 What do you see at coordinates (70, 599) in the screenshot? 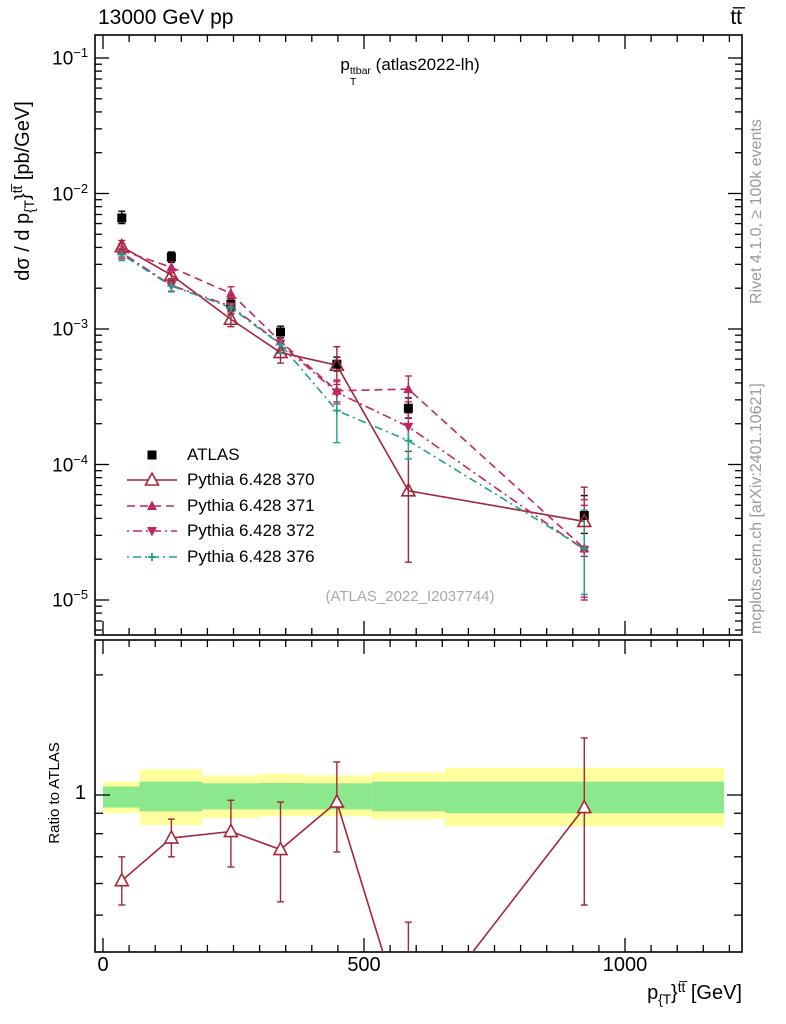
I see `y-tick-label: 10⁻⁵` at bounding box center [70, 599].